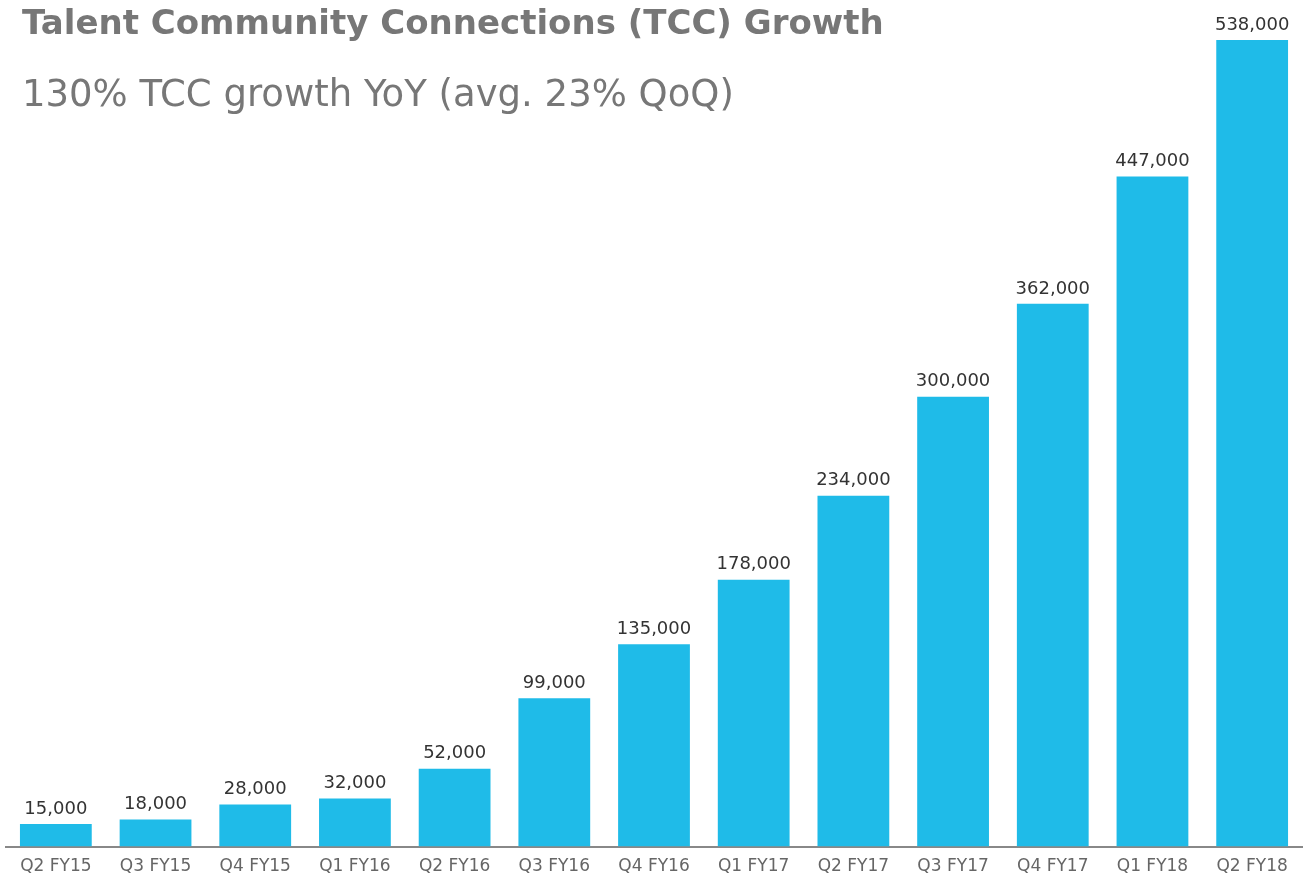  What do you see at coordinates (453, 22) in the screenshot?
I see `chart-title: Talent Community Connections (TCC) Growth` at bounding box center [453, 22].